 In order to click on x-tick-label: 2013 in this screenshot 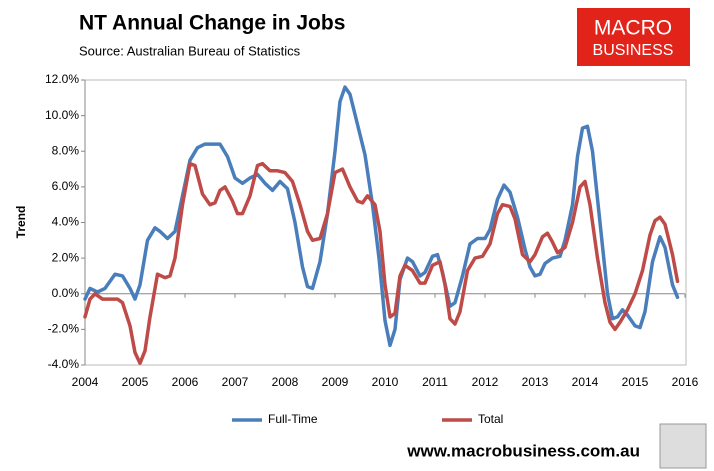, I will do `click(535, 382)`.